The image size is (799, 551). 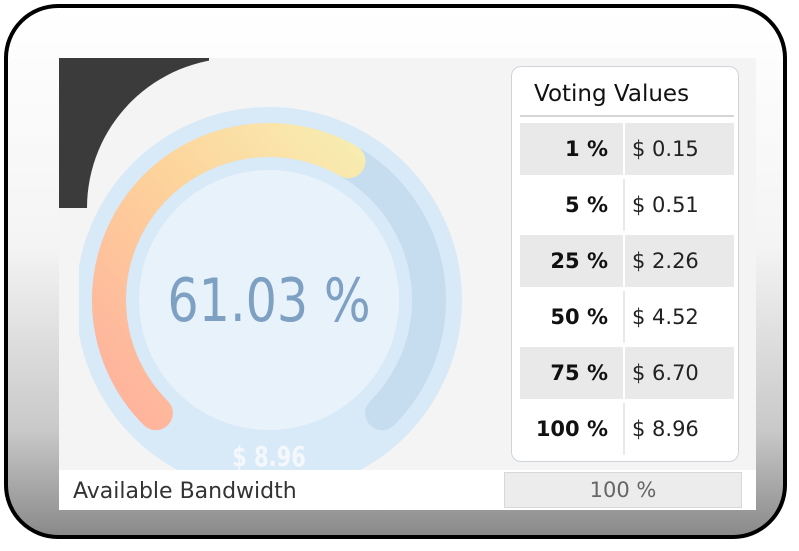 I want to click on voting-percent: 1 %, so click(x=586, y=149).